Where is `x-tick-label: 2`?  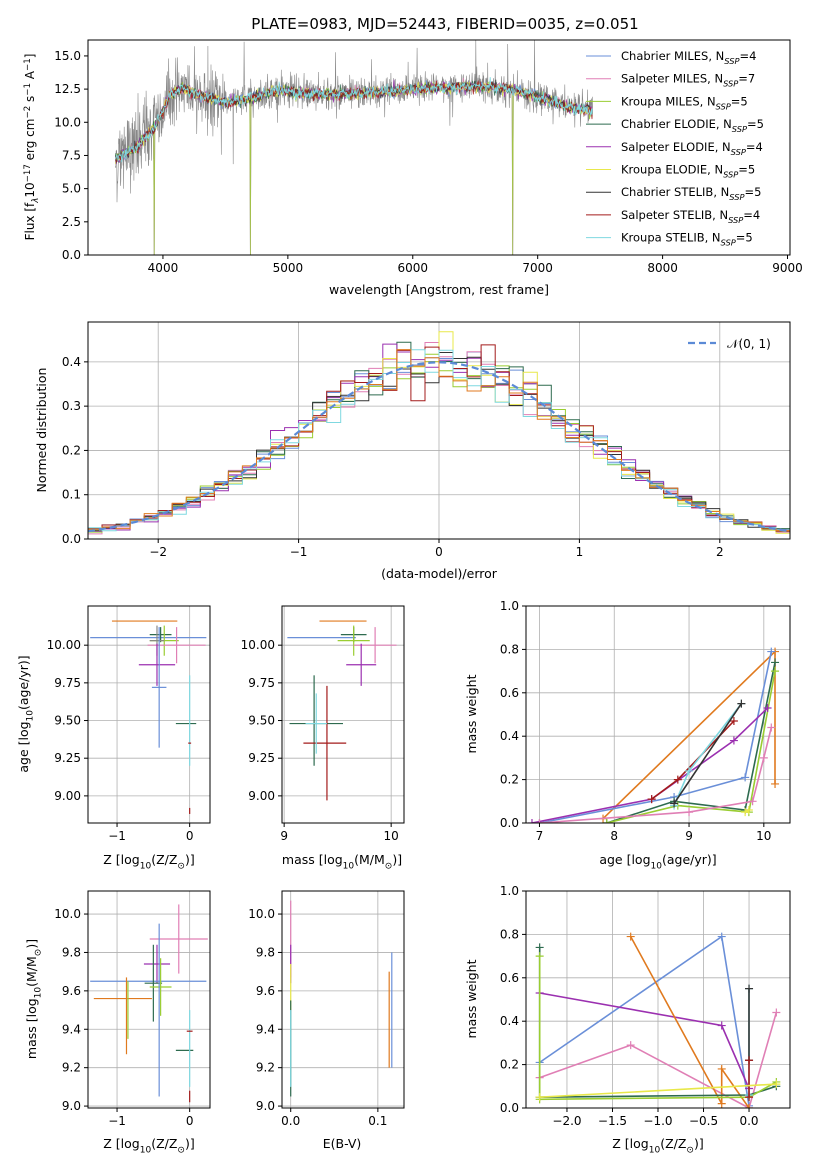 x-tick-label: 2 is located at coordinates (720, 552).